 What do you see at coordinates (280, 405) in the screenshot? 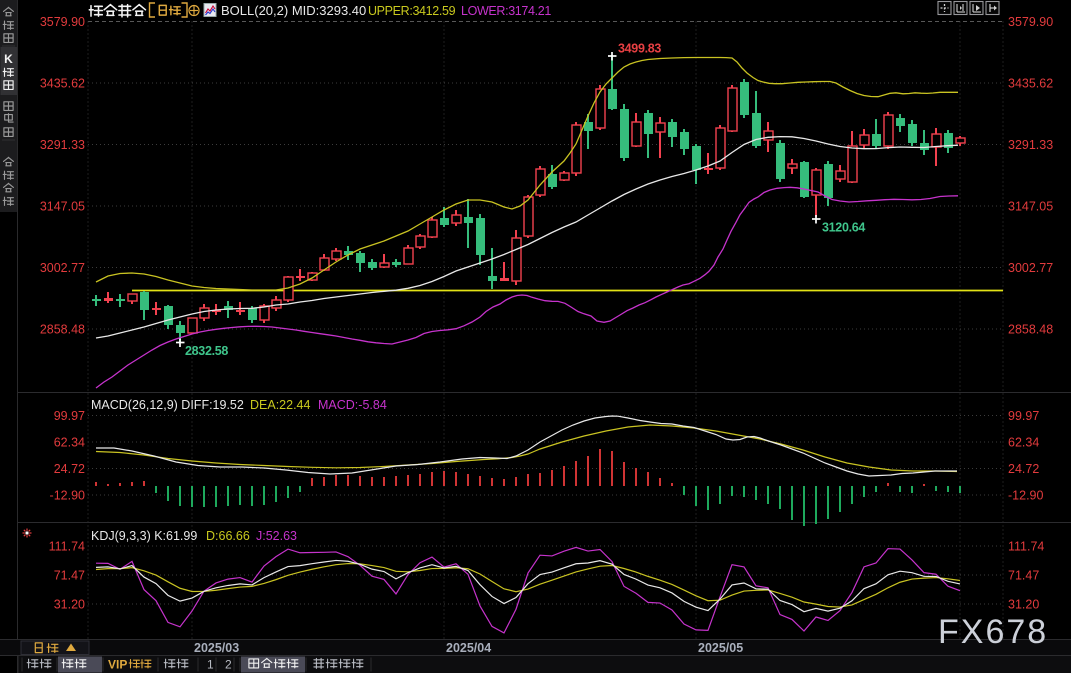
I see `svg-text: DEA:22.44` at bounding box center [280, 405].